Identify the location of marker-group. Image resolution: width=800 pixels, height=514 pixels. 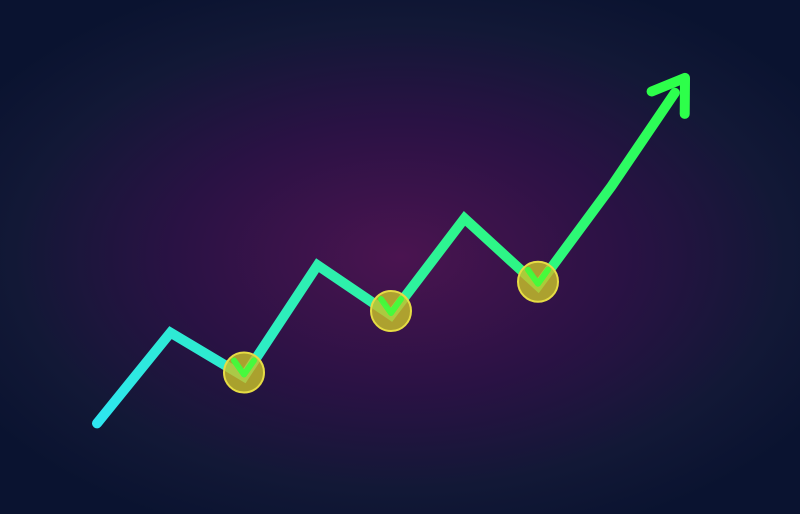
(391, 327).